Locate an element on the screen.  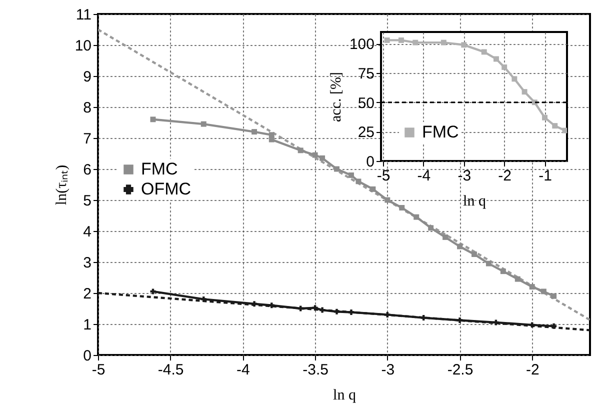
y-tick-label: 7 is located at coordinates (87, 139).